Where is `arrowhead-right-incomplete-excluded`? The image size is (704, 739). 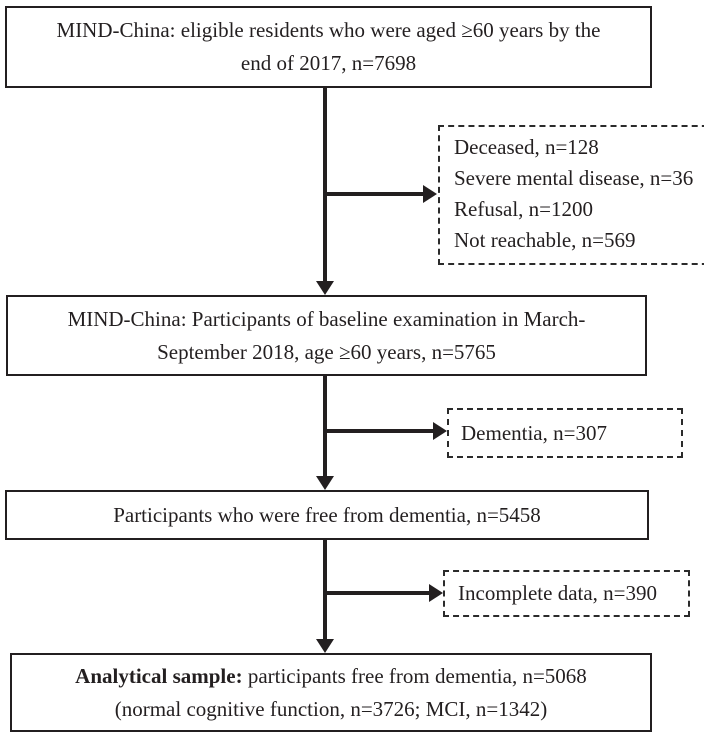 arrowhead-right-incomplete-excluded is located at coordinates (436, 593).